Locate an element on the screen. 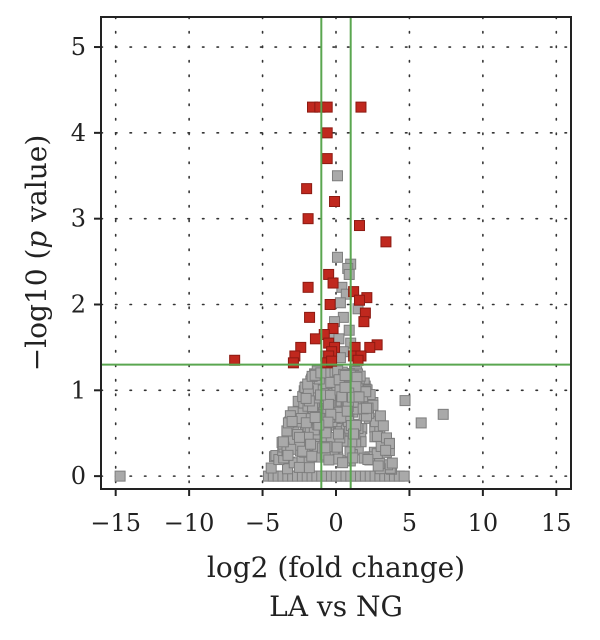  y-tick-label: 3 is located at coordinates (78, 219).